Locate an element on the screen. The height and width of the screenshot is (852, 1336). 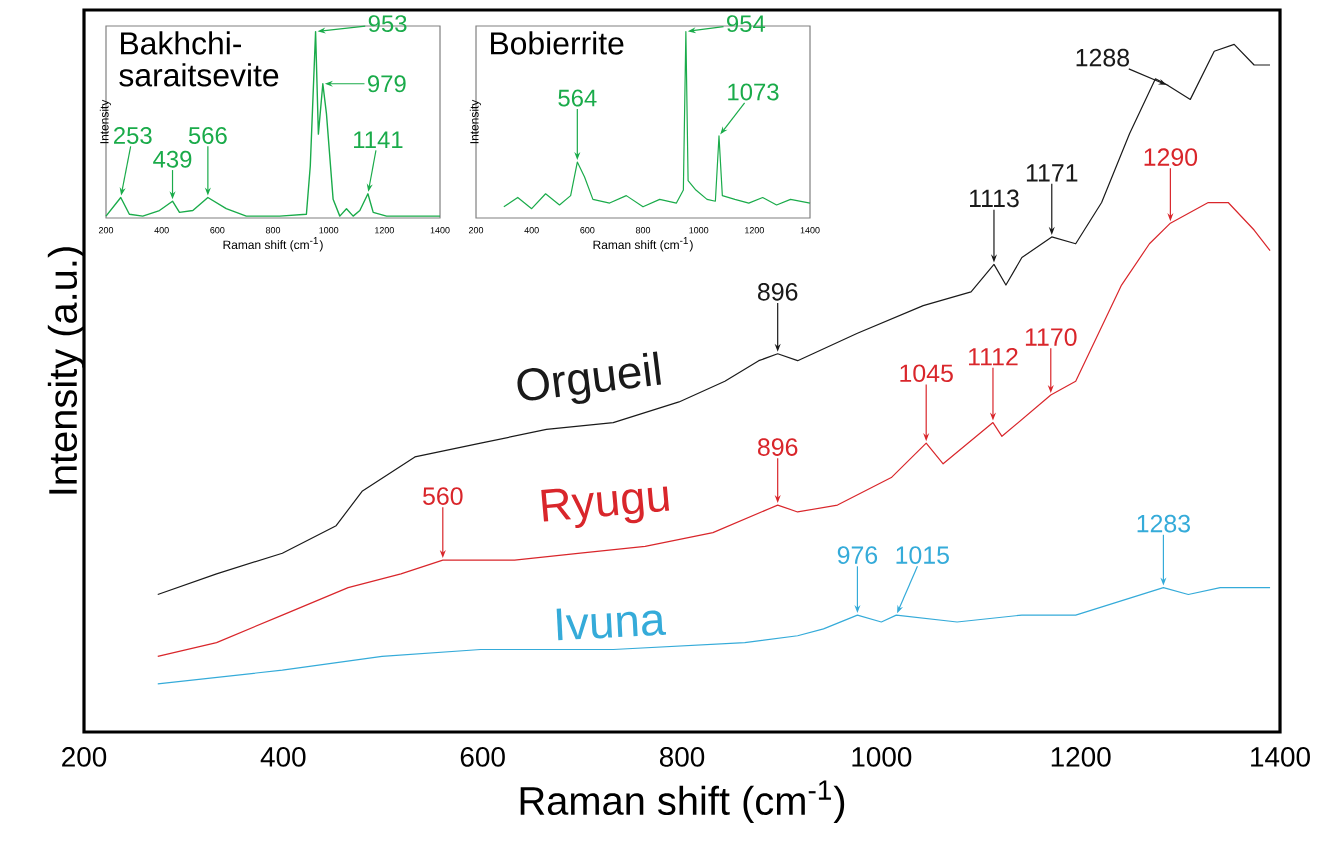
annotation: 1288 is located at coordinates (1103, 57).